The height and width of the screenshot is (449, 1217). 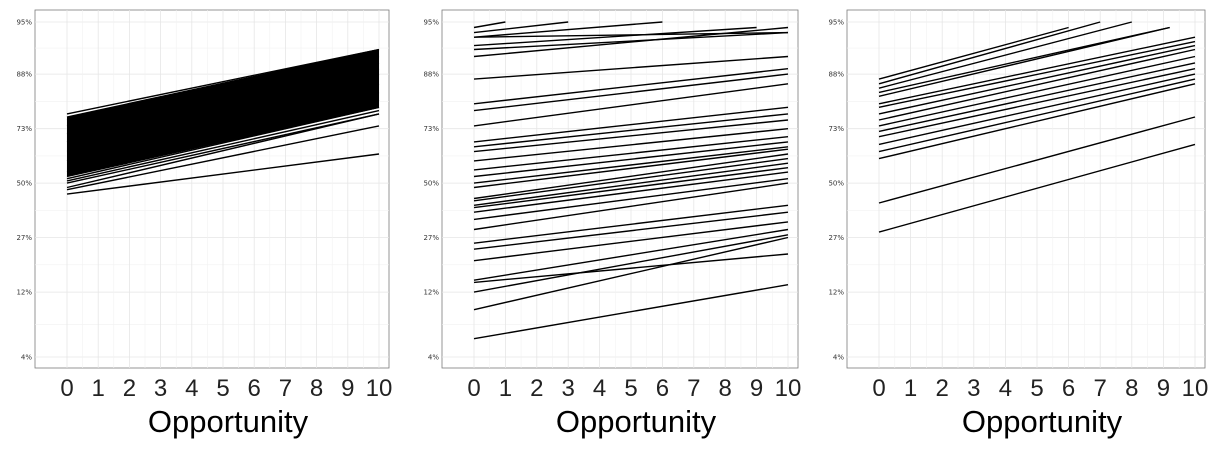 I want to click on x-tick-label: 3, so click(x=973, y=388).